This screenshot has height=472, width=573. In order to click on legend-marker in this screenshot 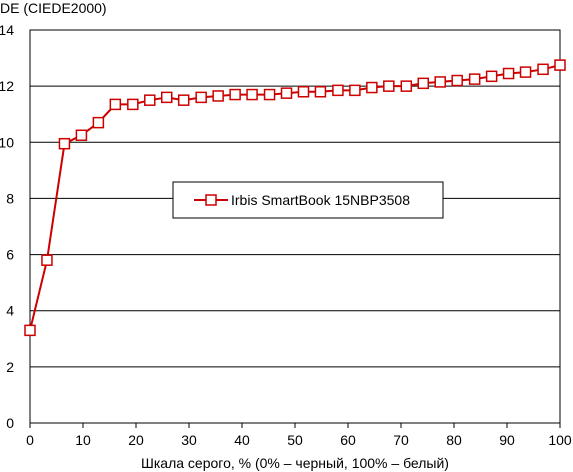, I will do `click(211, 200)`.